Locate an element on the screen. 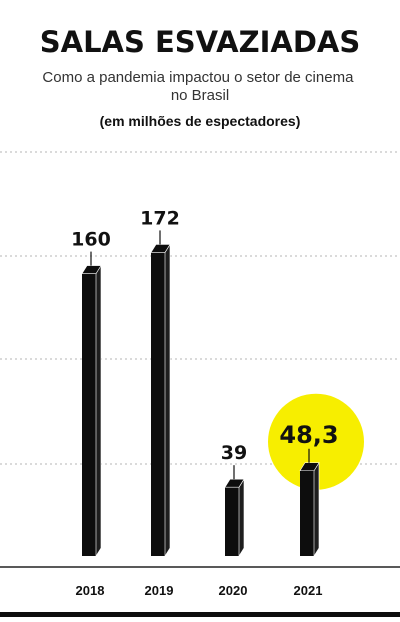 Image resolution: width=400 pixels, height=622 pixels. unit-note: (em milhões de espectadores) is located at coordinates (200, 121).